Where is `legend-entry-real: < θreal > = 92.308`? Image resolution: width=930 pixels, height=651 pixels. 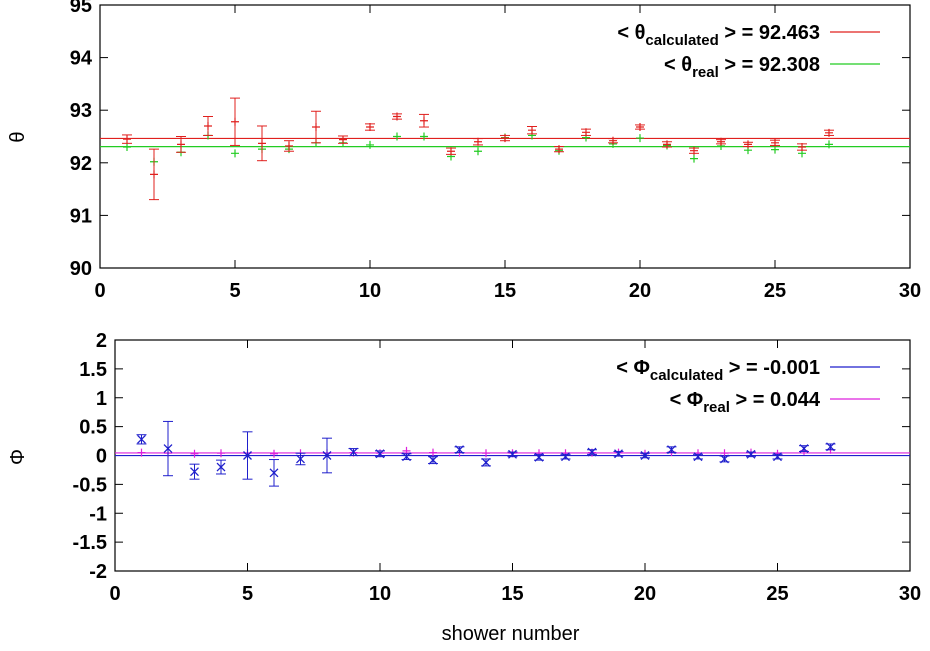
legend-entry-real: < θreal > = 92.308 is located at coordinates (742, 67).